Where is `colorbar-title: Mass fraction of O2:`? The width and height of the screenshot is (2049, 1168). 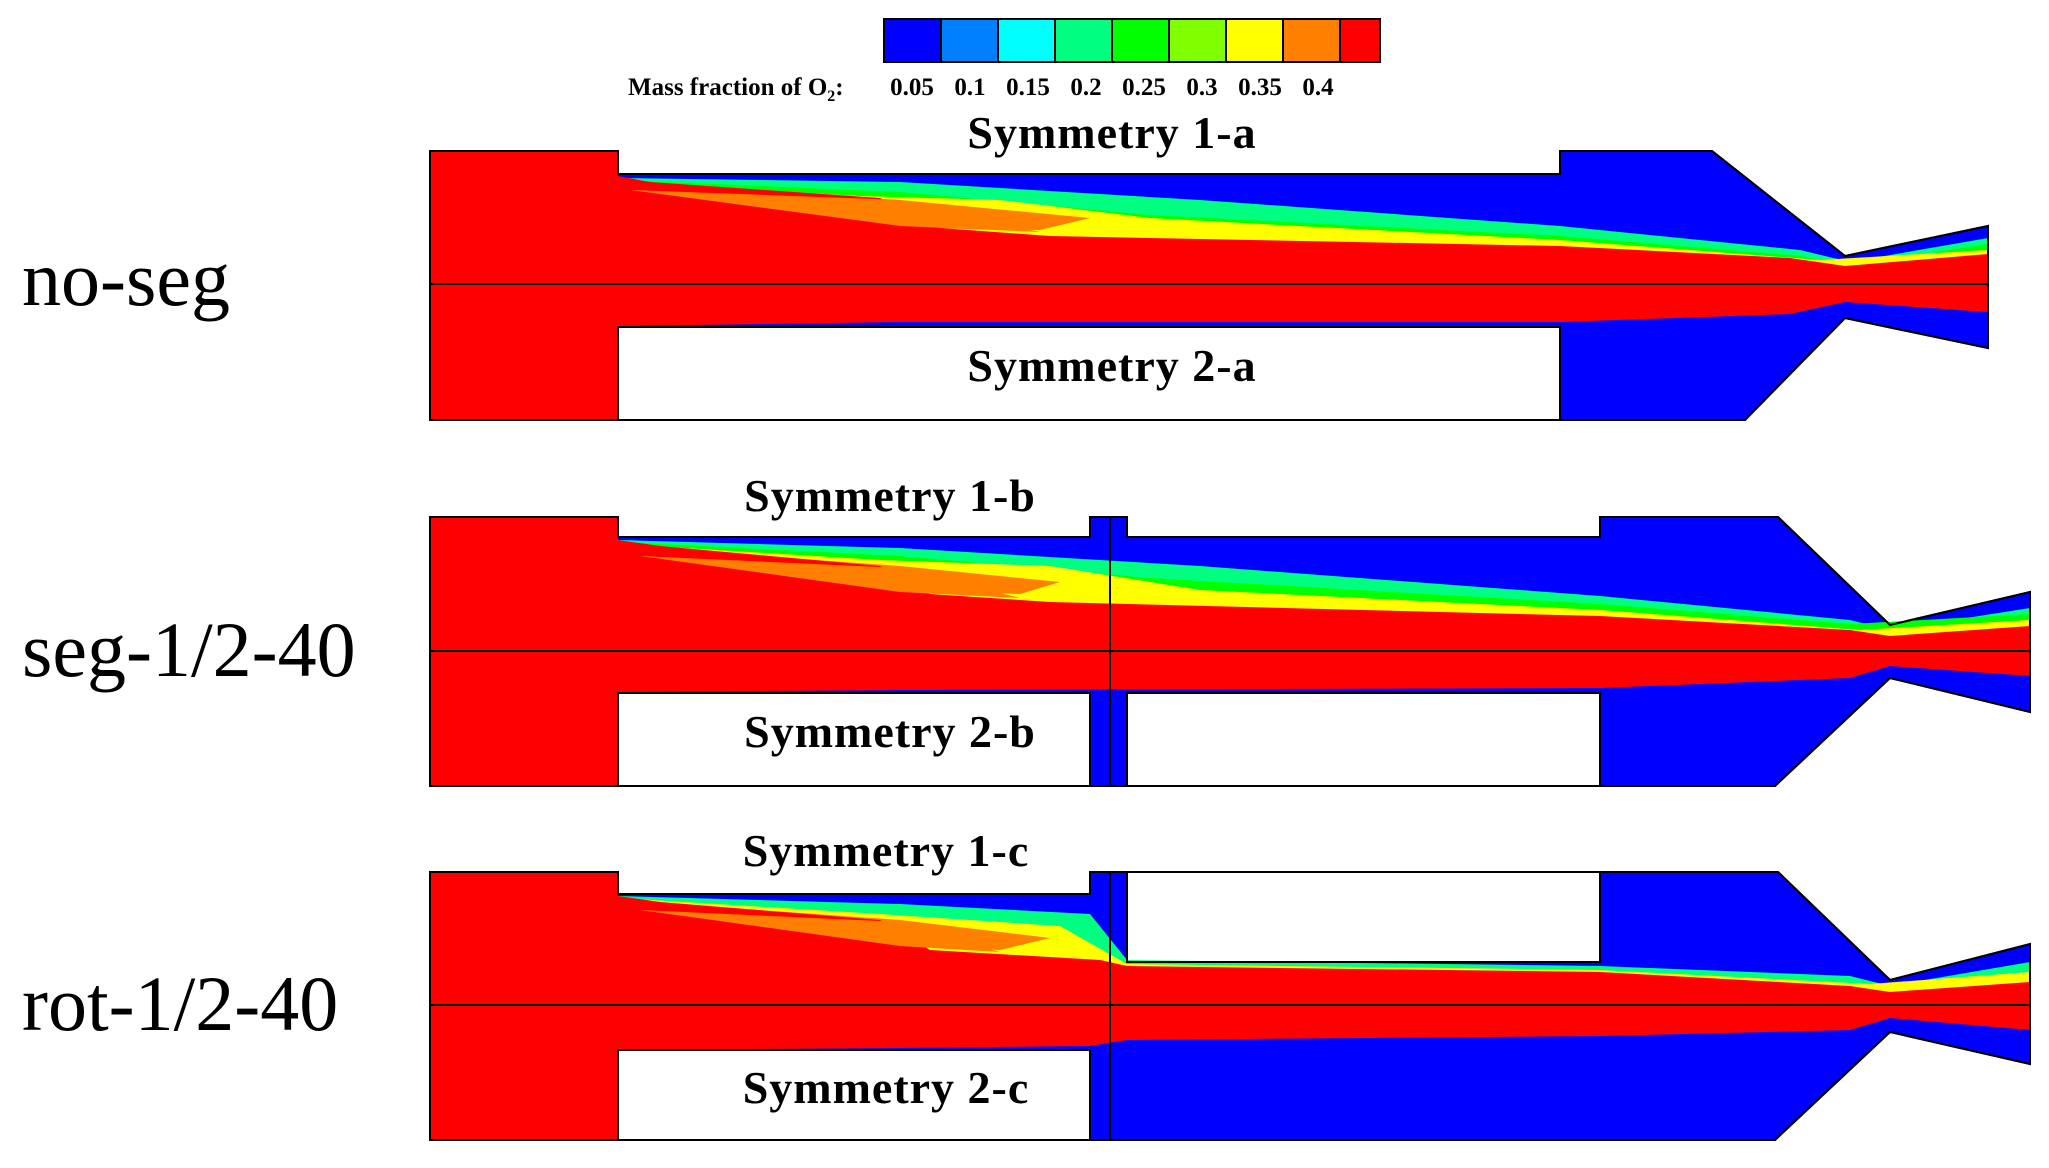 colorbar-title: Mass fraction of O2: is located at coordinates (736, 89).